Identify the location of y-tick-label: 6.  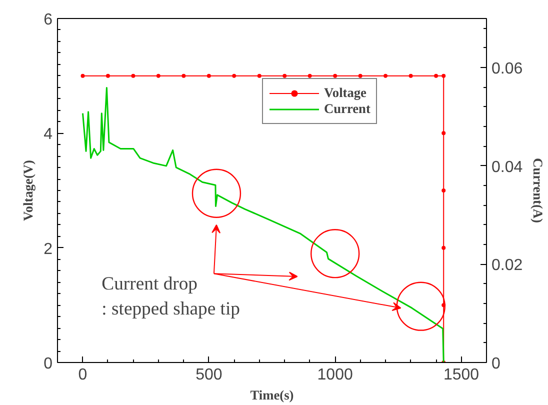
(48, 20).